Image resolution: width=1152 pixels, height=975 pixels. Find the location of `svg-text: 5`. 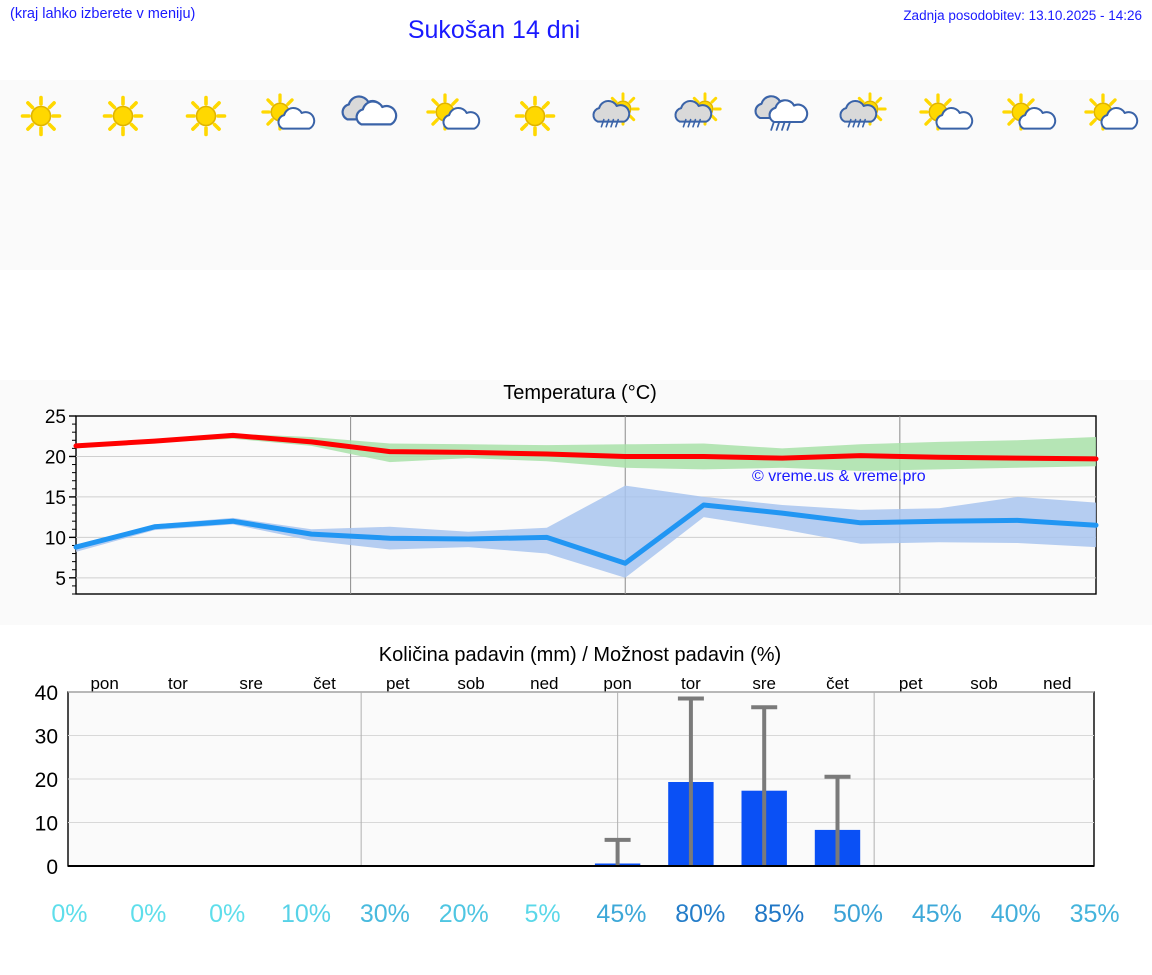

svg-text: 5 is located at coordinates (60, 579).